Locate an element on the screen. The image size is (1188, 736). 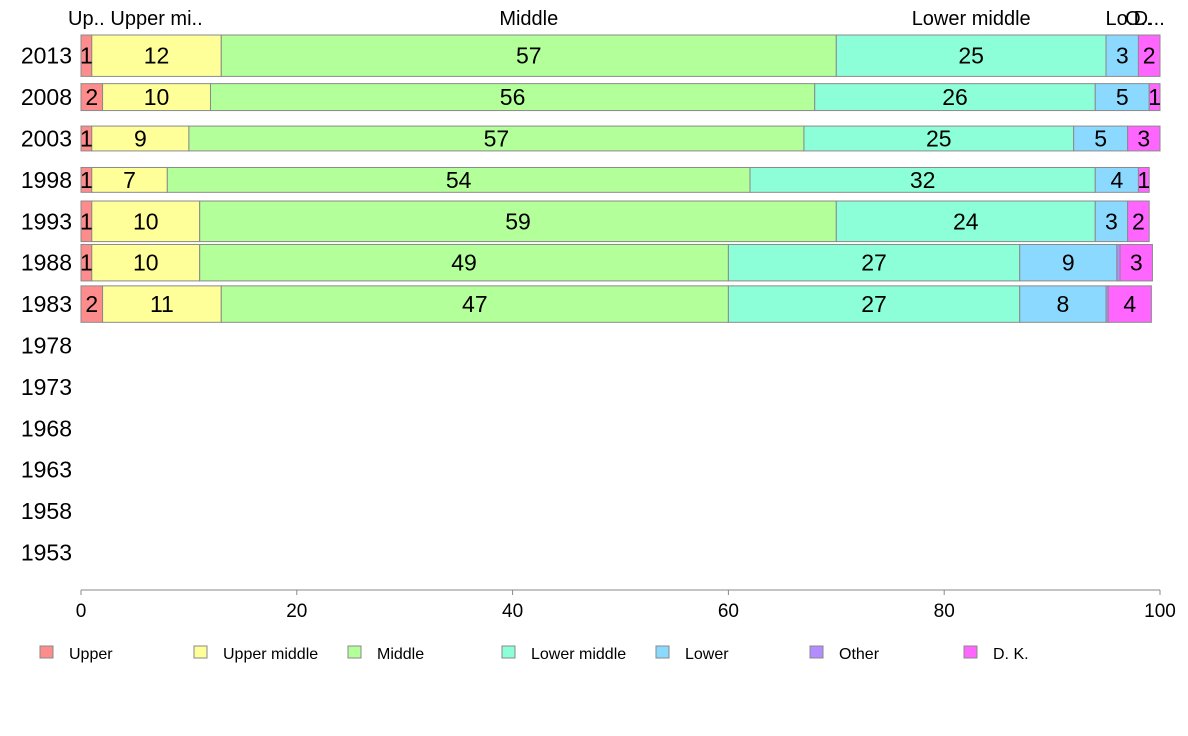
top-series-label: Up.. is located at coordinates (86, 19).